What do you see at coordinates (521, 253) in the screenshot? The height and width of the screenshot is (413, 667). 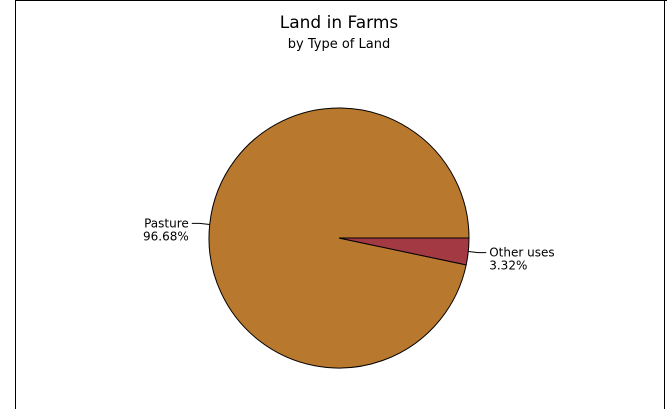 I see `slice-label: Other uses` at bounding box center [521, 253].